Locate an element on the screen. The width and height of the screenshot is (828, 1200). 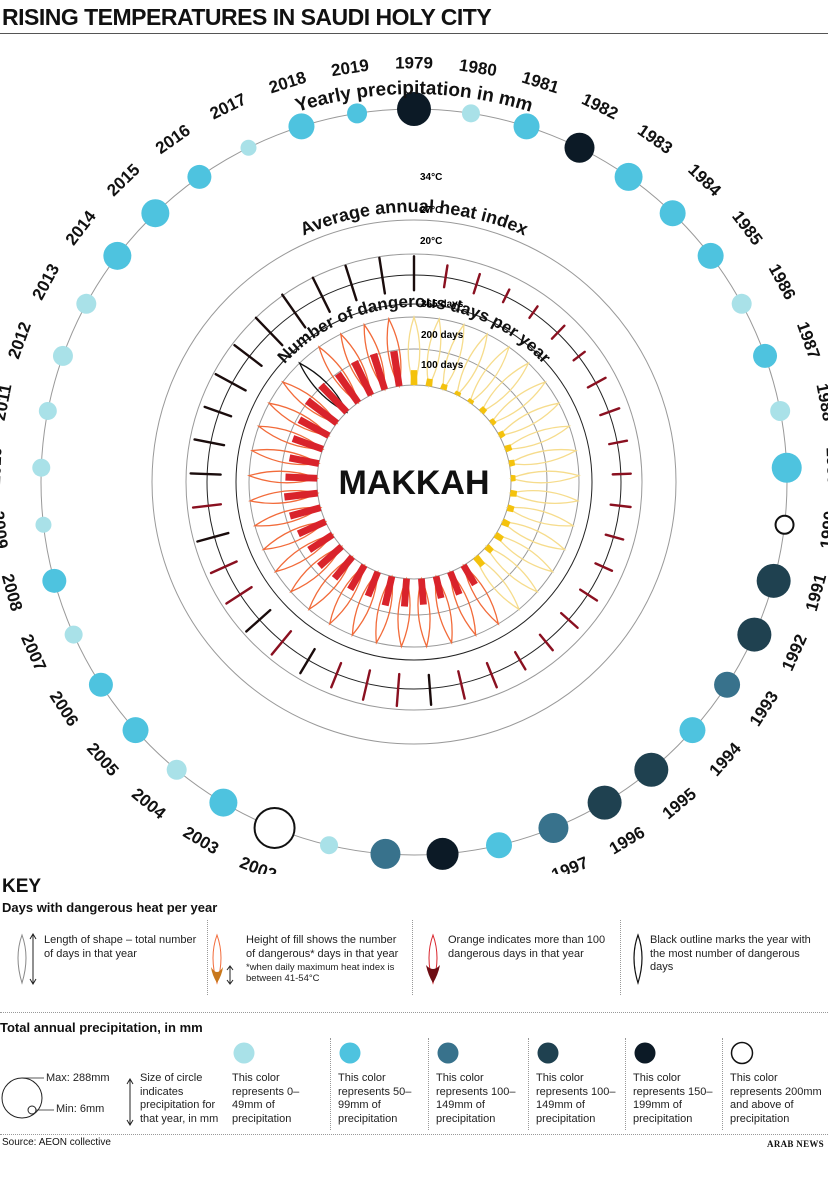
year-label-1992: 1992 is located at coordinates (794, 652).